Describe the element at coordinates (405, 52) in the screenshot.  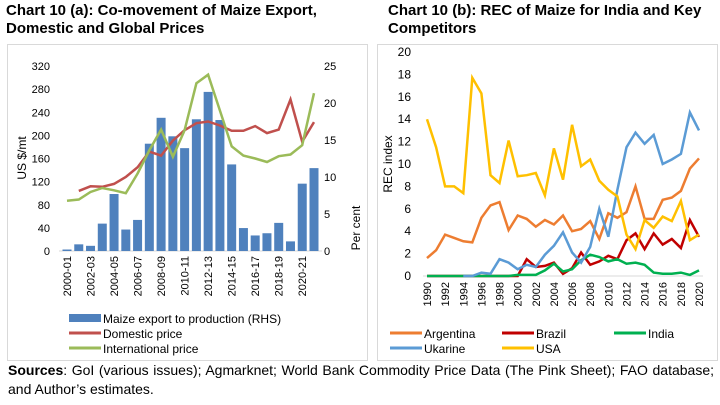
I see `y-axis-tick-label: 20` at that location.